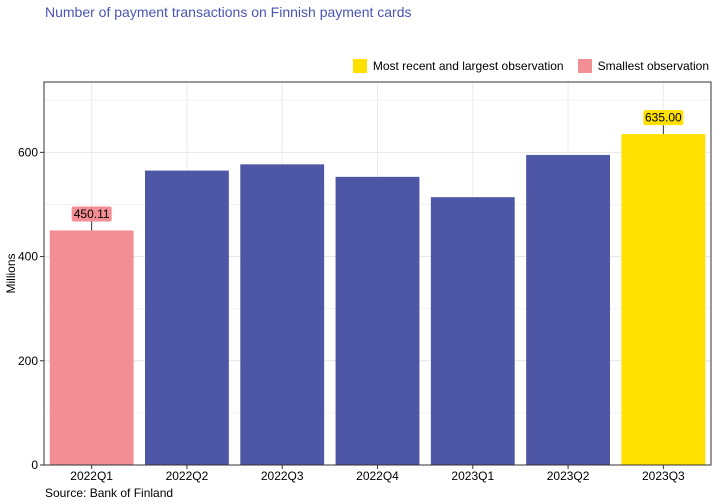  I want to click on bar-2022Q4, so click(377, 321).